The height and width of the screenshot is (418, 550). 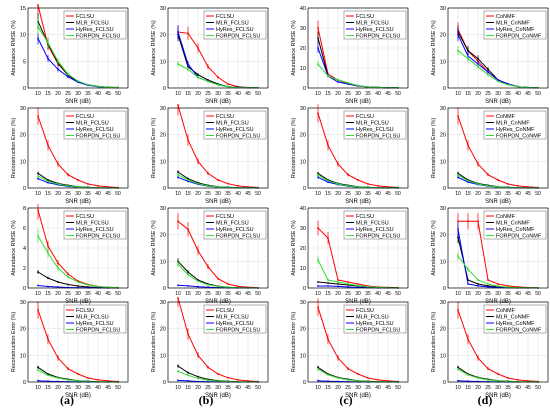 I want to click on x-tick-label: 25, so click(x=68, y=294).